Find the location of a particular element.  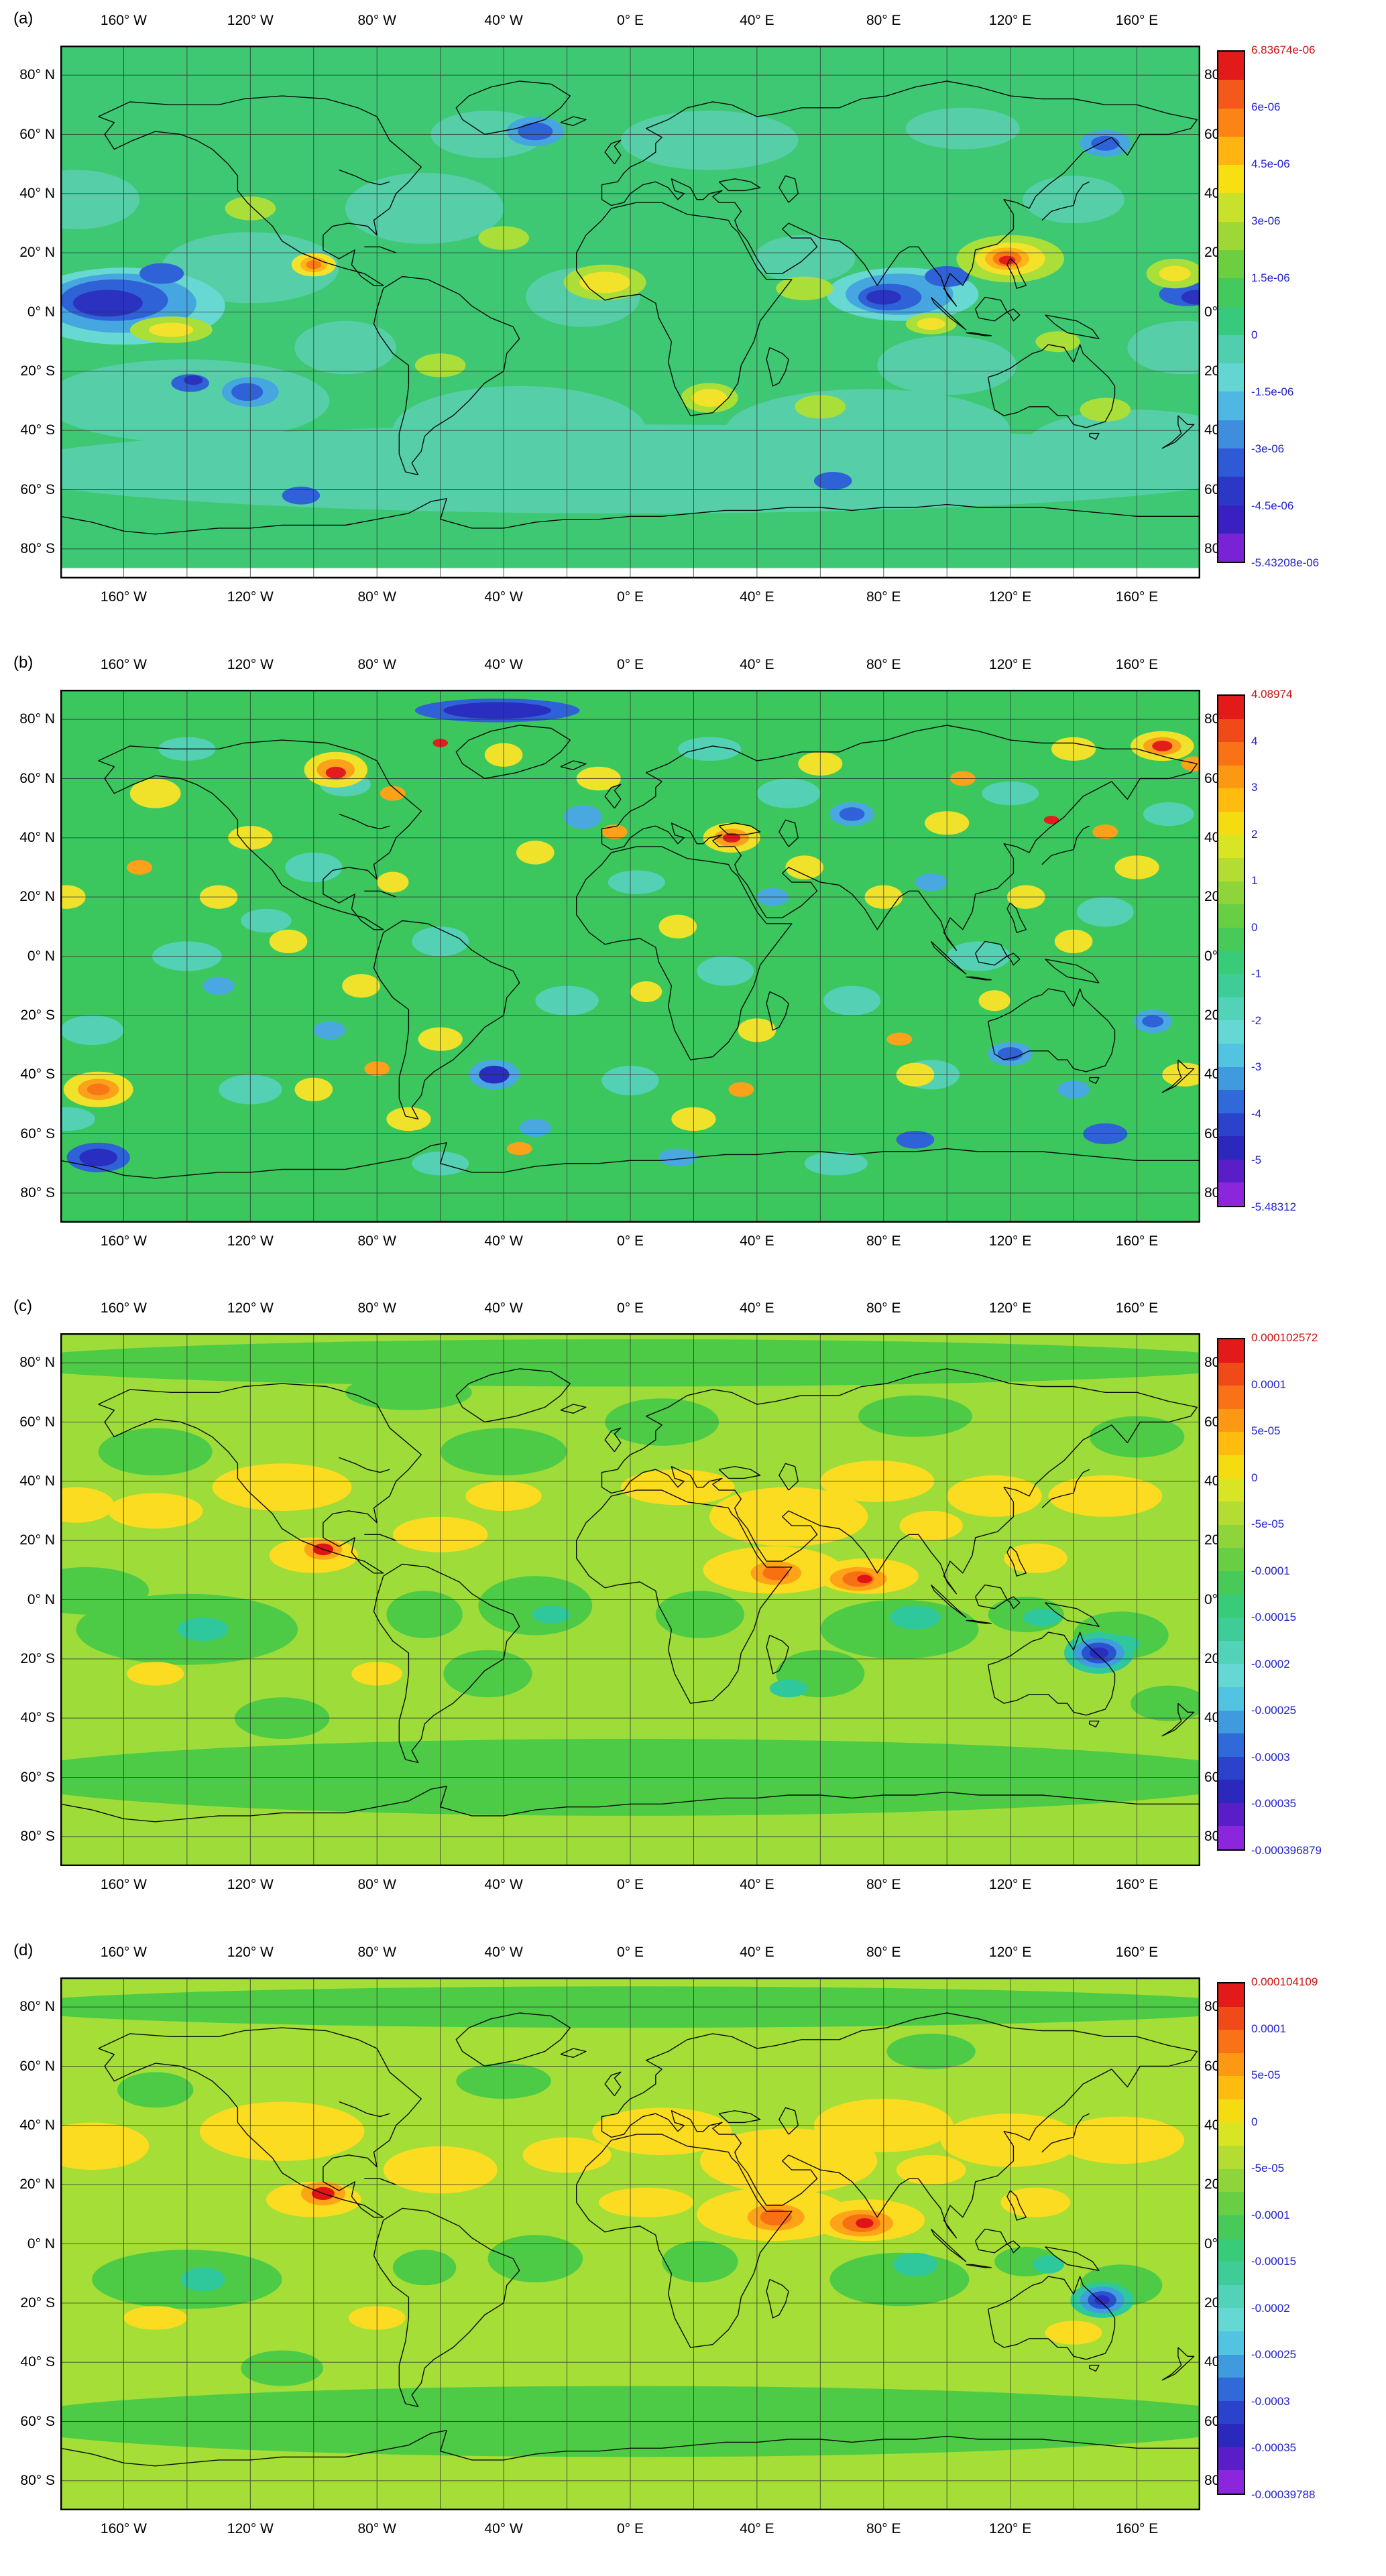

lon-tick-label-top: 40° E is located at coordinates (757, 20).